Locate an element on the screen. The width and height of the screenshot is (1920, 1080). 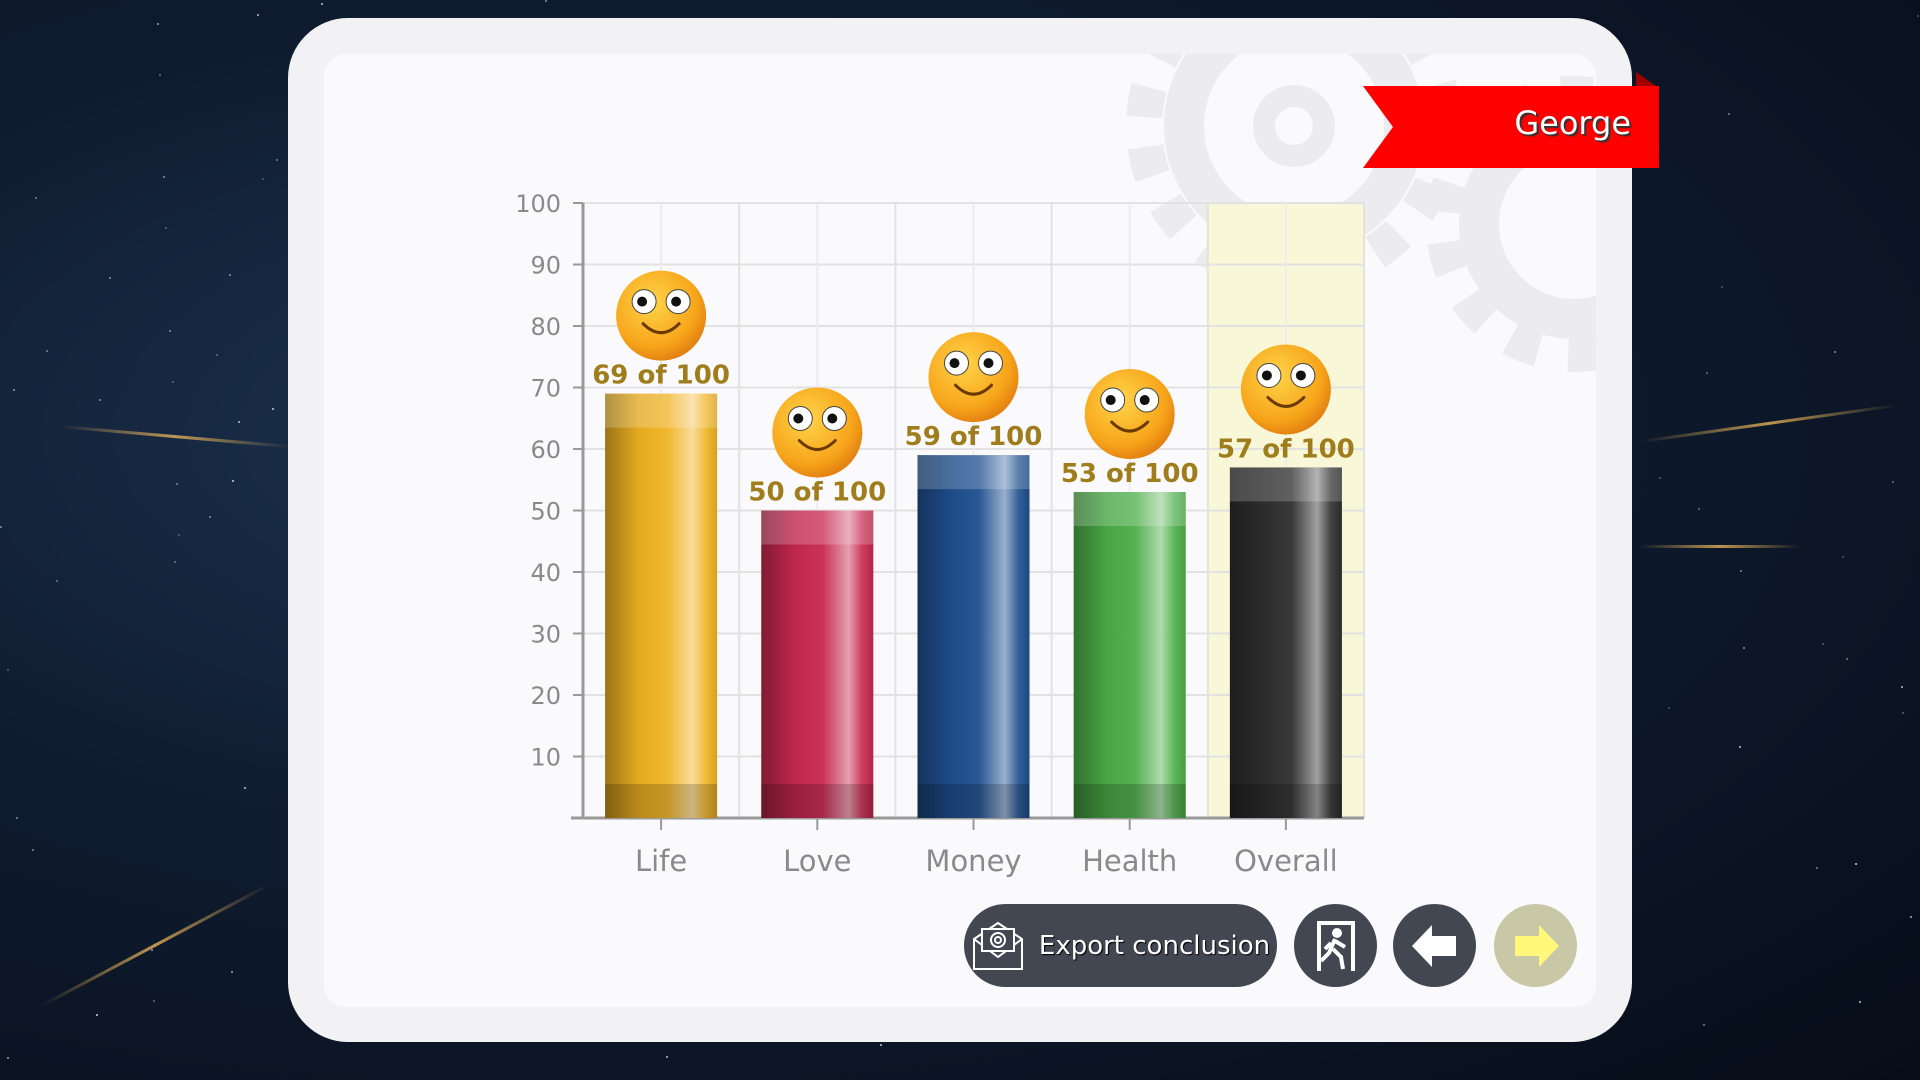
y-tick-label: 20 is located at coordinates (545, 696).